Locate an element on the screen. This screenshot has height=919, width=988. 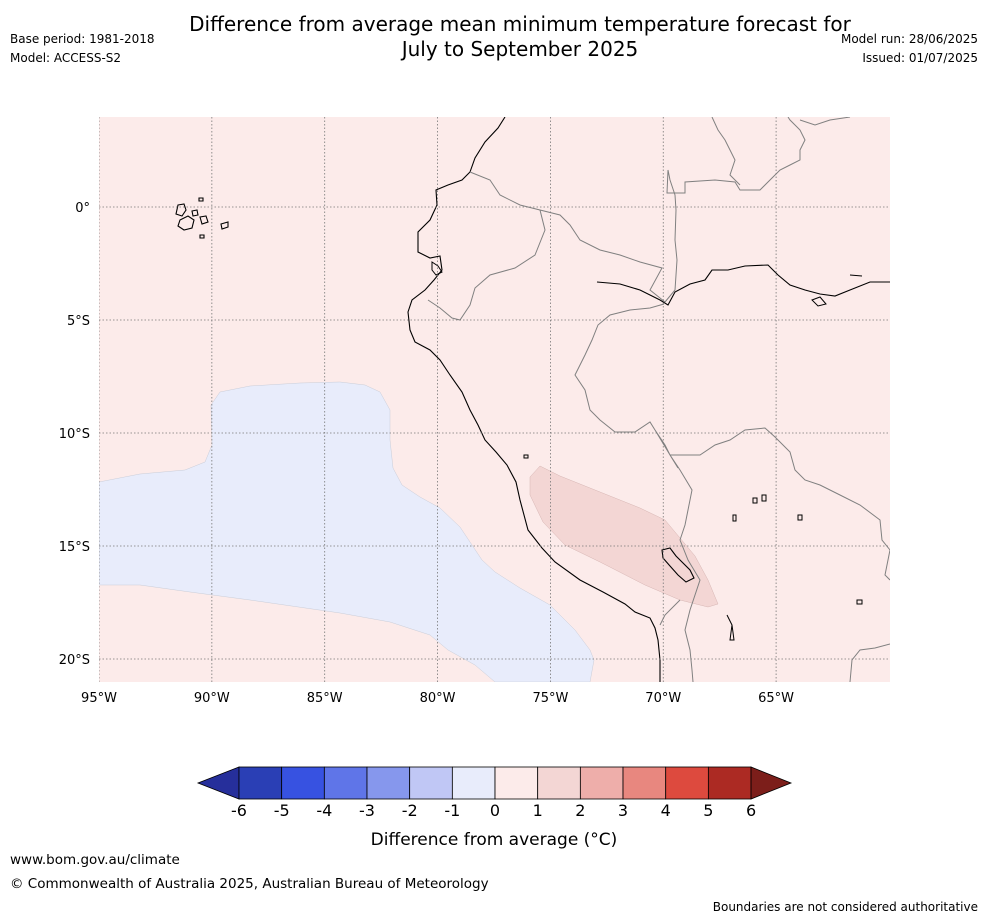
lat-label: 15°S is located at coordinates (74, 547).